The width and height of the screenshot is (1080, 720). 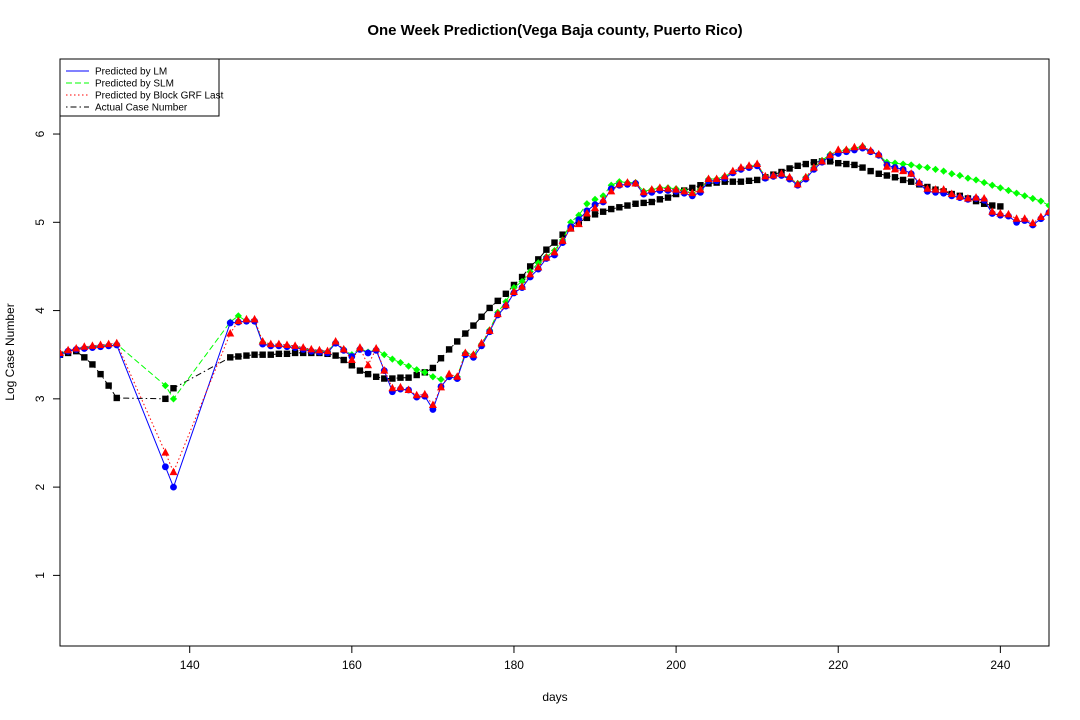 What do you see at coordinates (159, 96) in the screenshot?
I see `legend-label: Predicted by Block GRF Last` at bounding box center [159, 96].